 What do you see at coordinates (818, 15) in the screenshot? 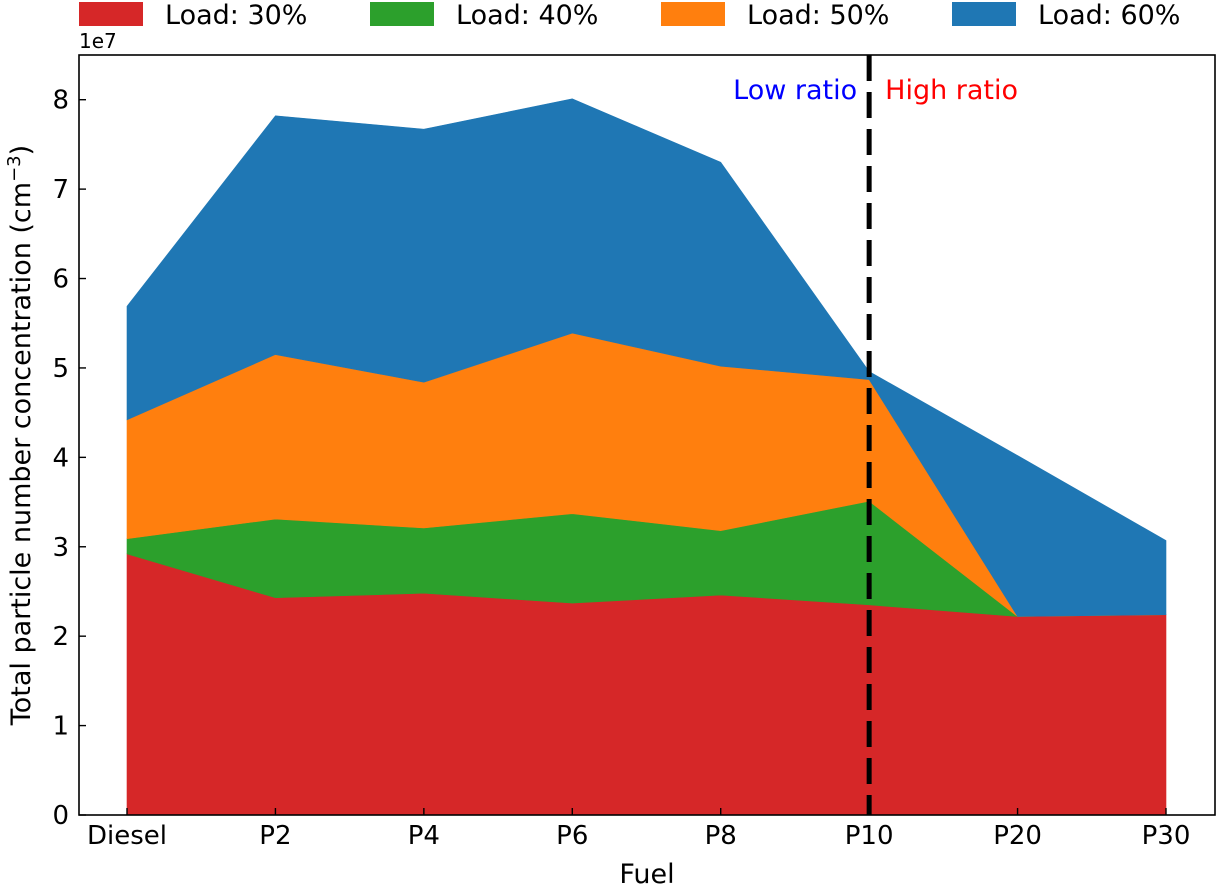
I see `legend-label-load-50: Load: 50%` at bounding box center [818, 15].